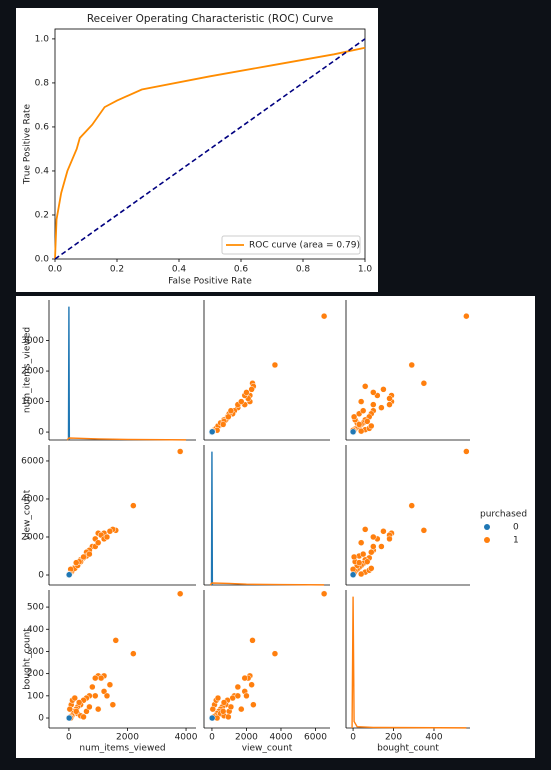  I want to click on legend-title: purchased, so click(503, 515).